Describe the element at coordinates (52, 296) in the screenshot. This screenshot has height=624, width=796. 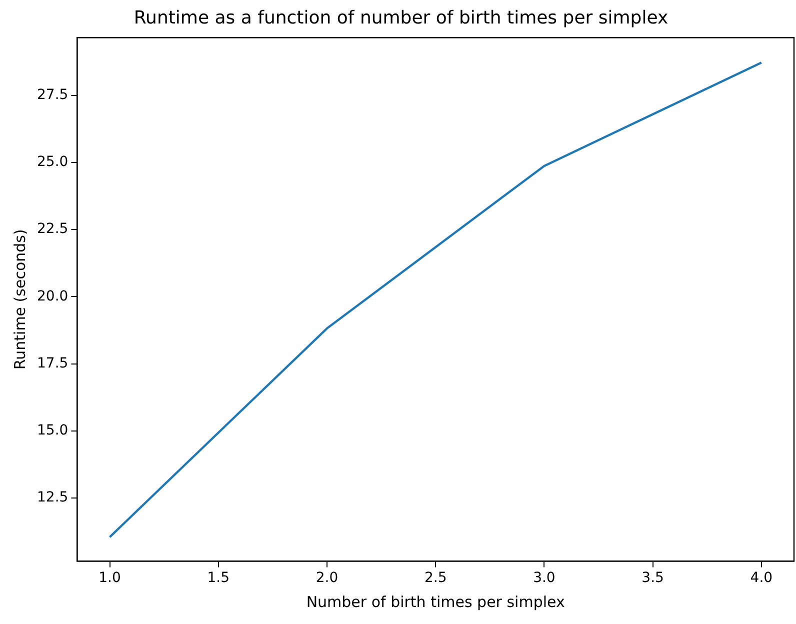
I see `y-tick-label: 20.0` at that location.